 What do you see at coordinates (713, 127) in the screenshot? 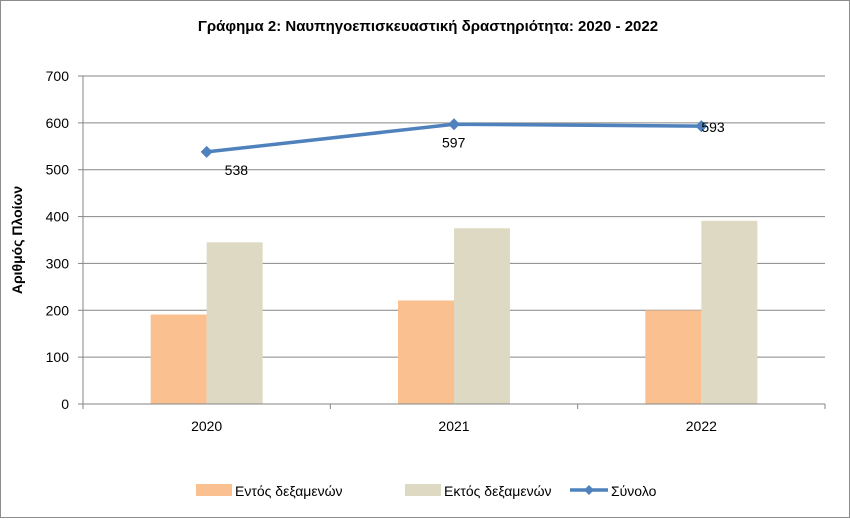
I see `total-data-label: 593` at bounding box center [713, 127].